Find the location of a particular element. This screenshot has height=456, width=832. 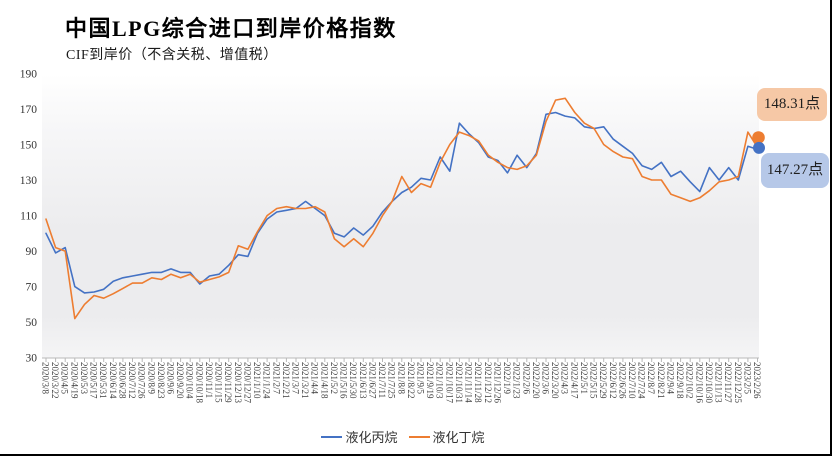

end-markers is located at coordinates (758, 142).